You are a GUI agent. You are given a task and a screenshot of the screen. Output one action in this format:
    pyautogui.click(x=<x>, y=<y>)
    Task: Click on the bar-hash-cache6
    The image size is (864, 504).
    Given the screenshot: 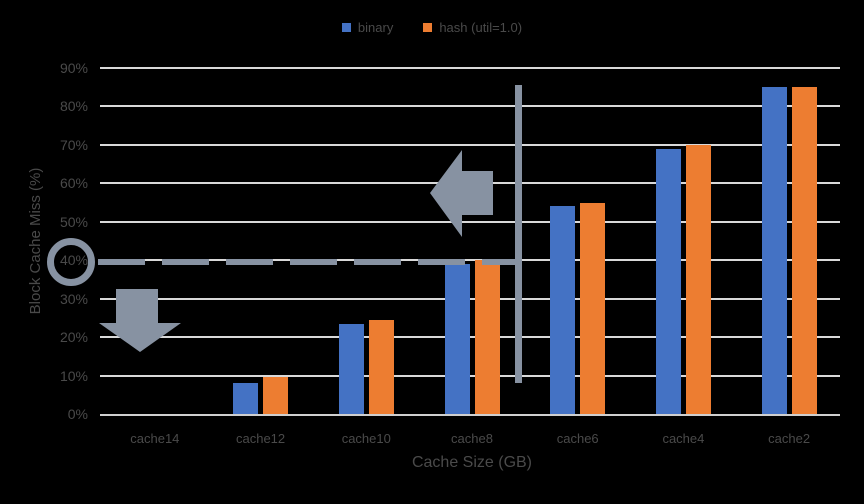 What is the action you would take?
    pyautogui.click(x=593, y=308)
    